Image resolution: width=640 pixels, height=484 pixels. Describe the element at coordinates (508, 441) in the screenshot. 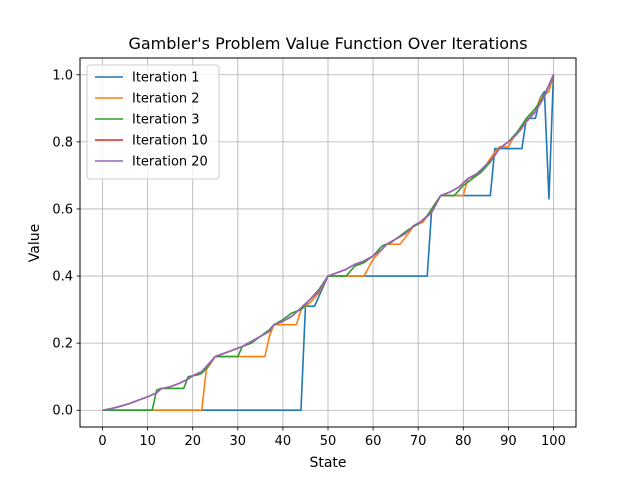

I see `x-tick-label: 90` at that location.